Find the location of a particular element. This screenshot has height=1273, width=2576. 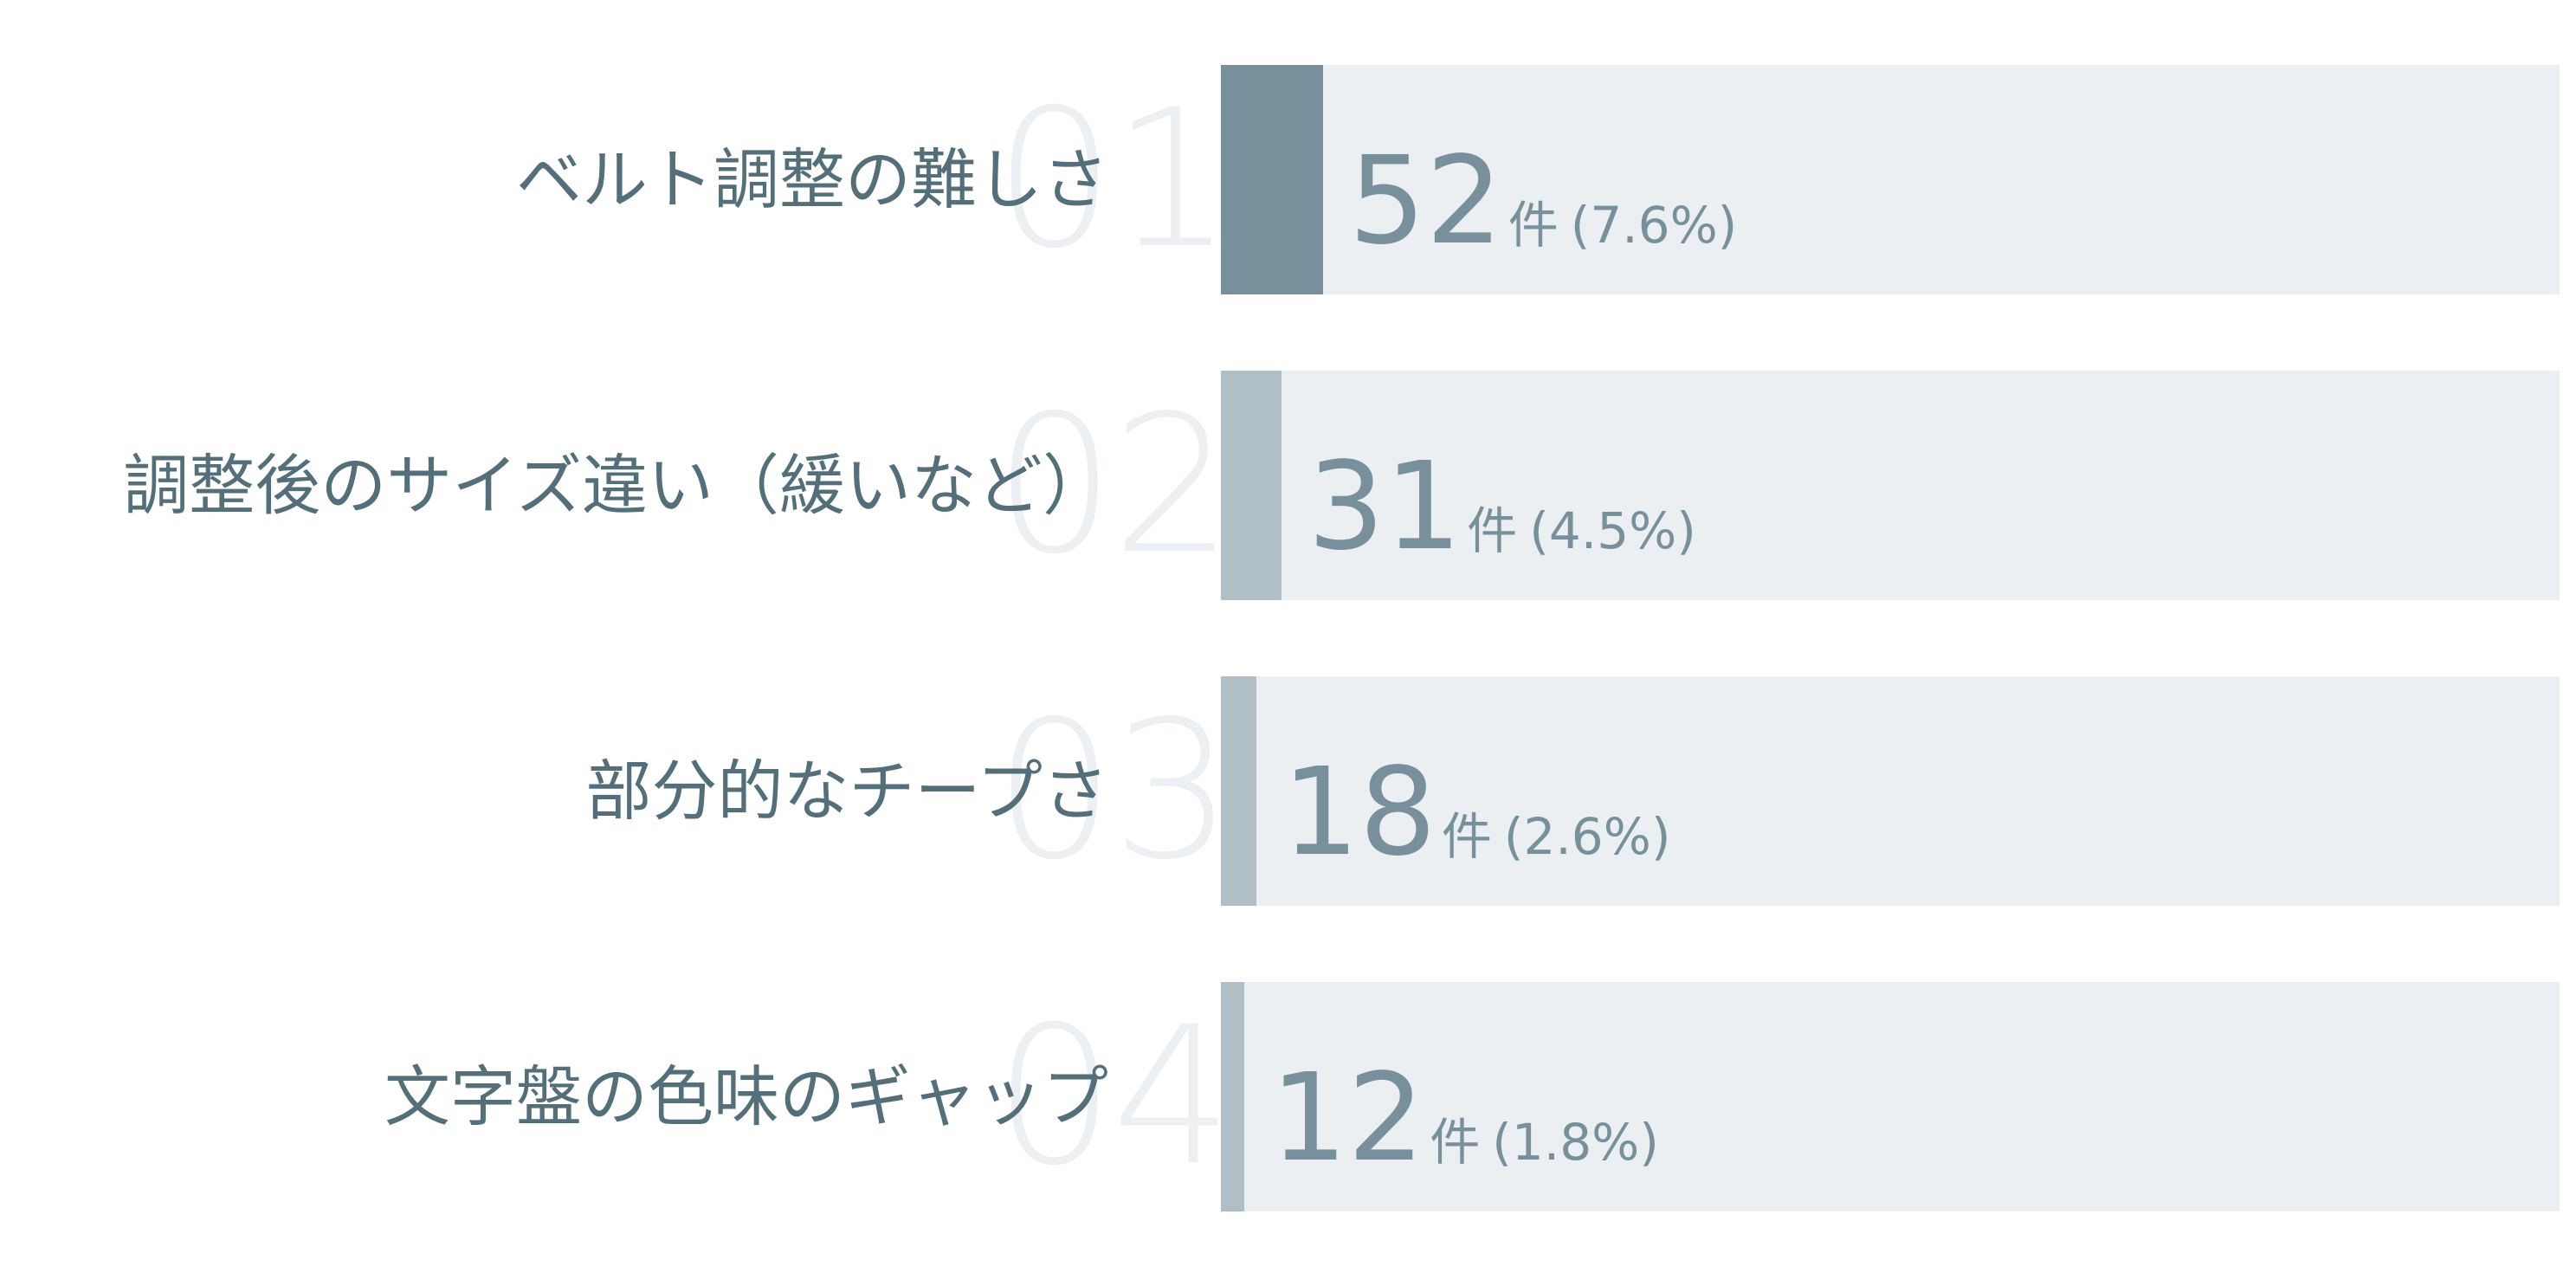

value-label: 31 件 (4.5%) is located at coordinates (1501, 507).